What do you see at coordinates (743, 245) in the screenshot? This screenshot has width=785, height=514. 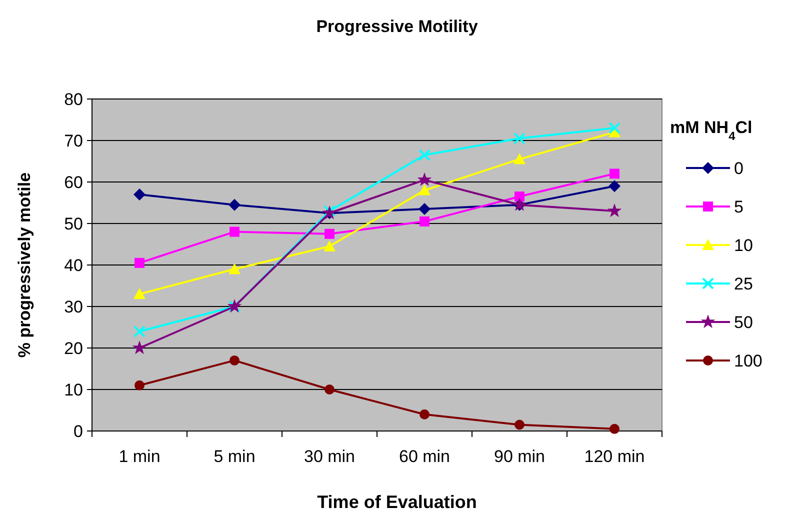 I see `legend-label: 10` at bounding box center [743, 245].